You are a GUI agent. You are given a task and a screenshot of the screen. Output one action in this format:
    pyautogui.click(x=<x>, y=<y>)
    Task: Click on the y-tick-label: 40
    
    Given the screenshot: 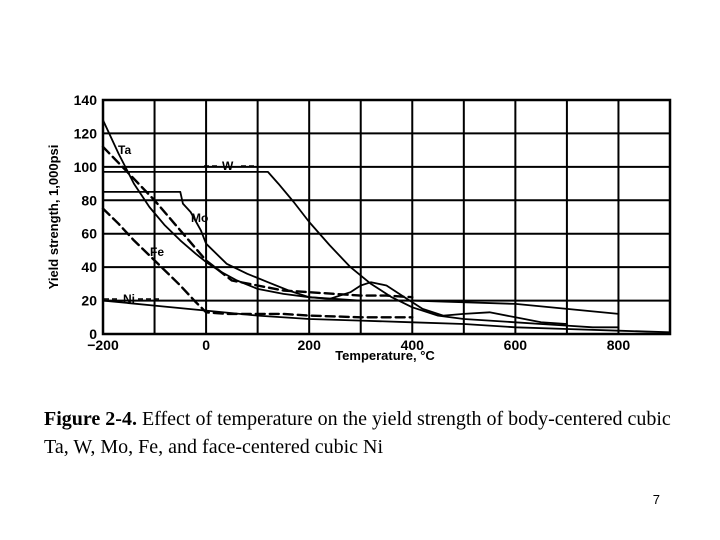 What is the action you would take?
    pyautogui.click(x=89, y=267)
    